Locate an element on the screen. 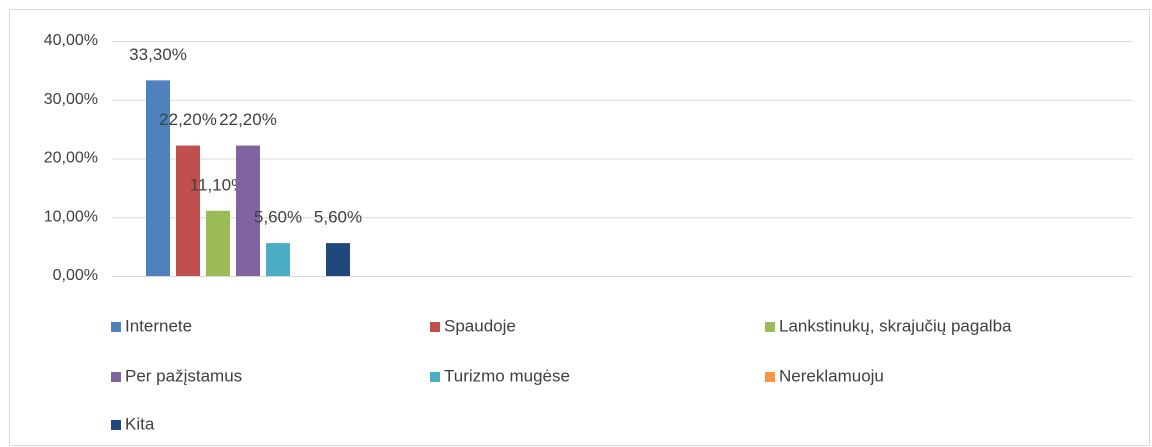  y-tick-label: 40,00% is located at coordinates (71, 40).